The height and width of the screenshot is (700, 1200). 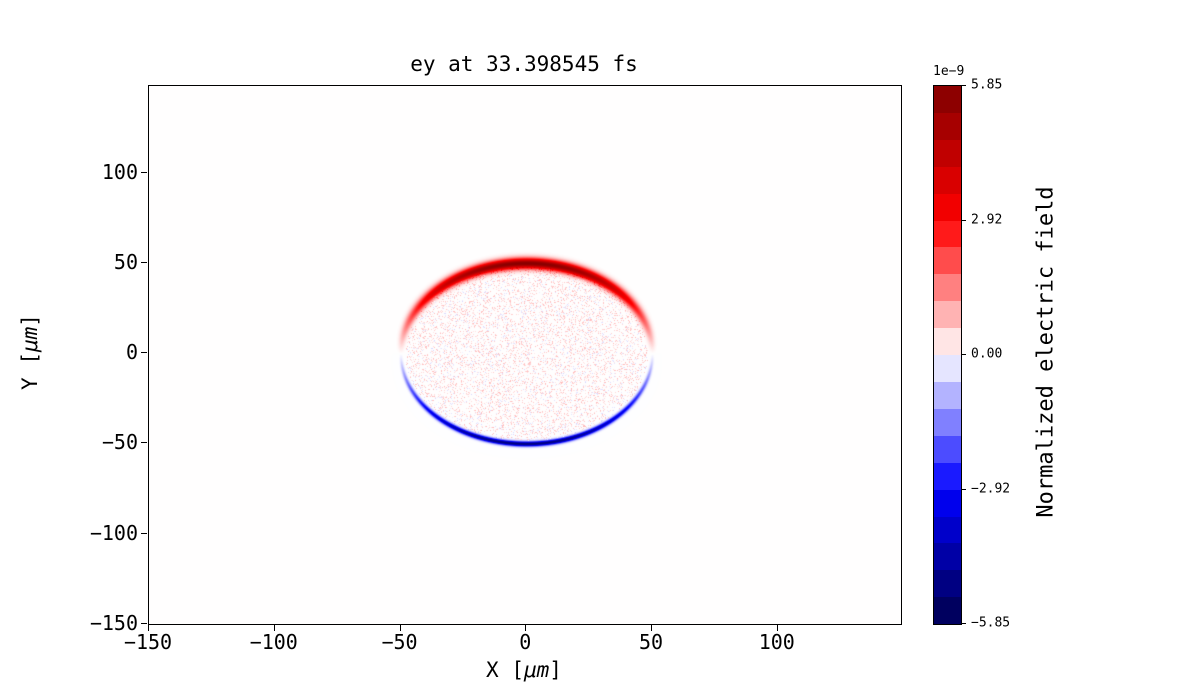 I want to click on y-tick-label: 100, so click(x=119, y=171).